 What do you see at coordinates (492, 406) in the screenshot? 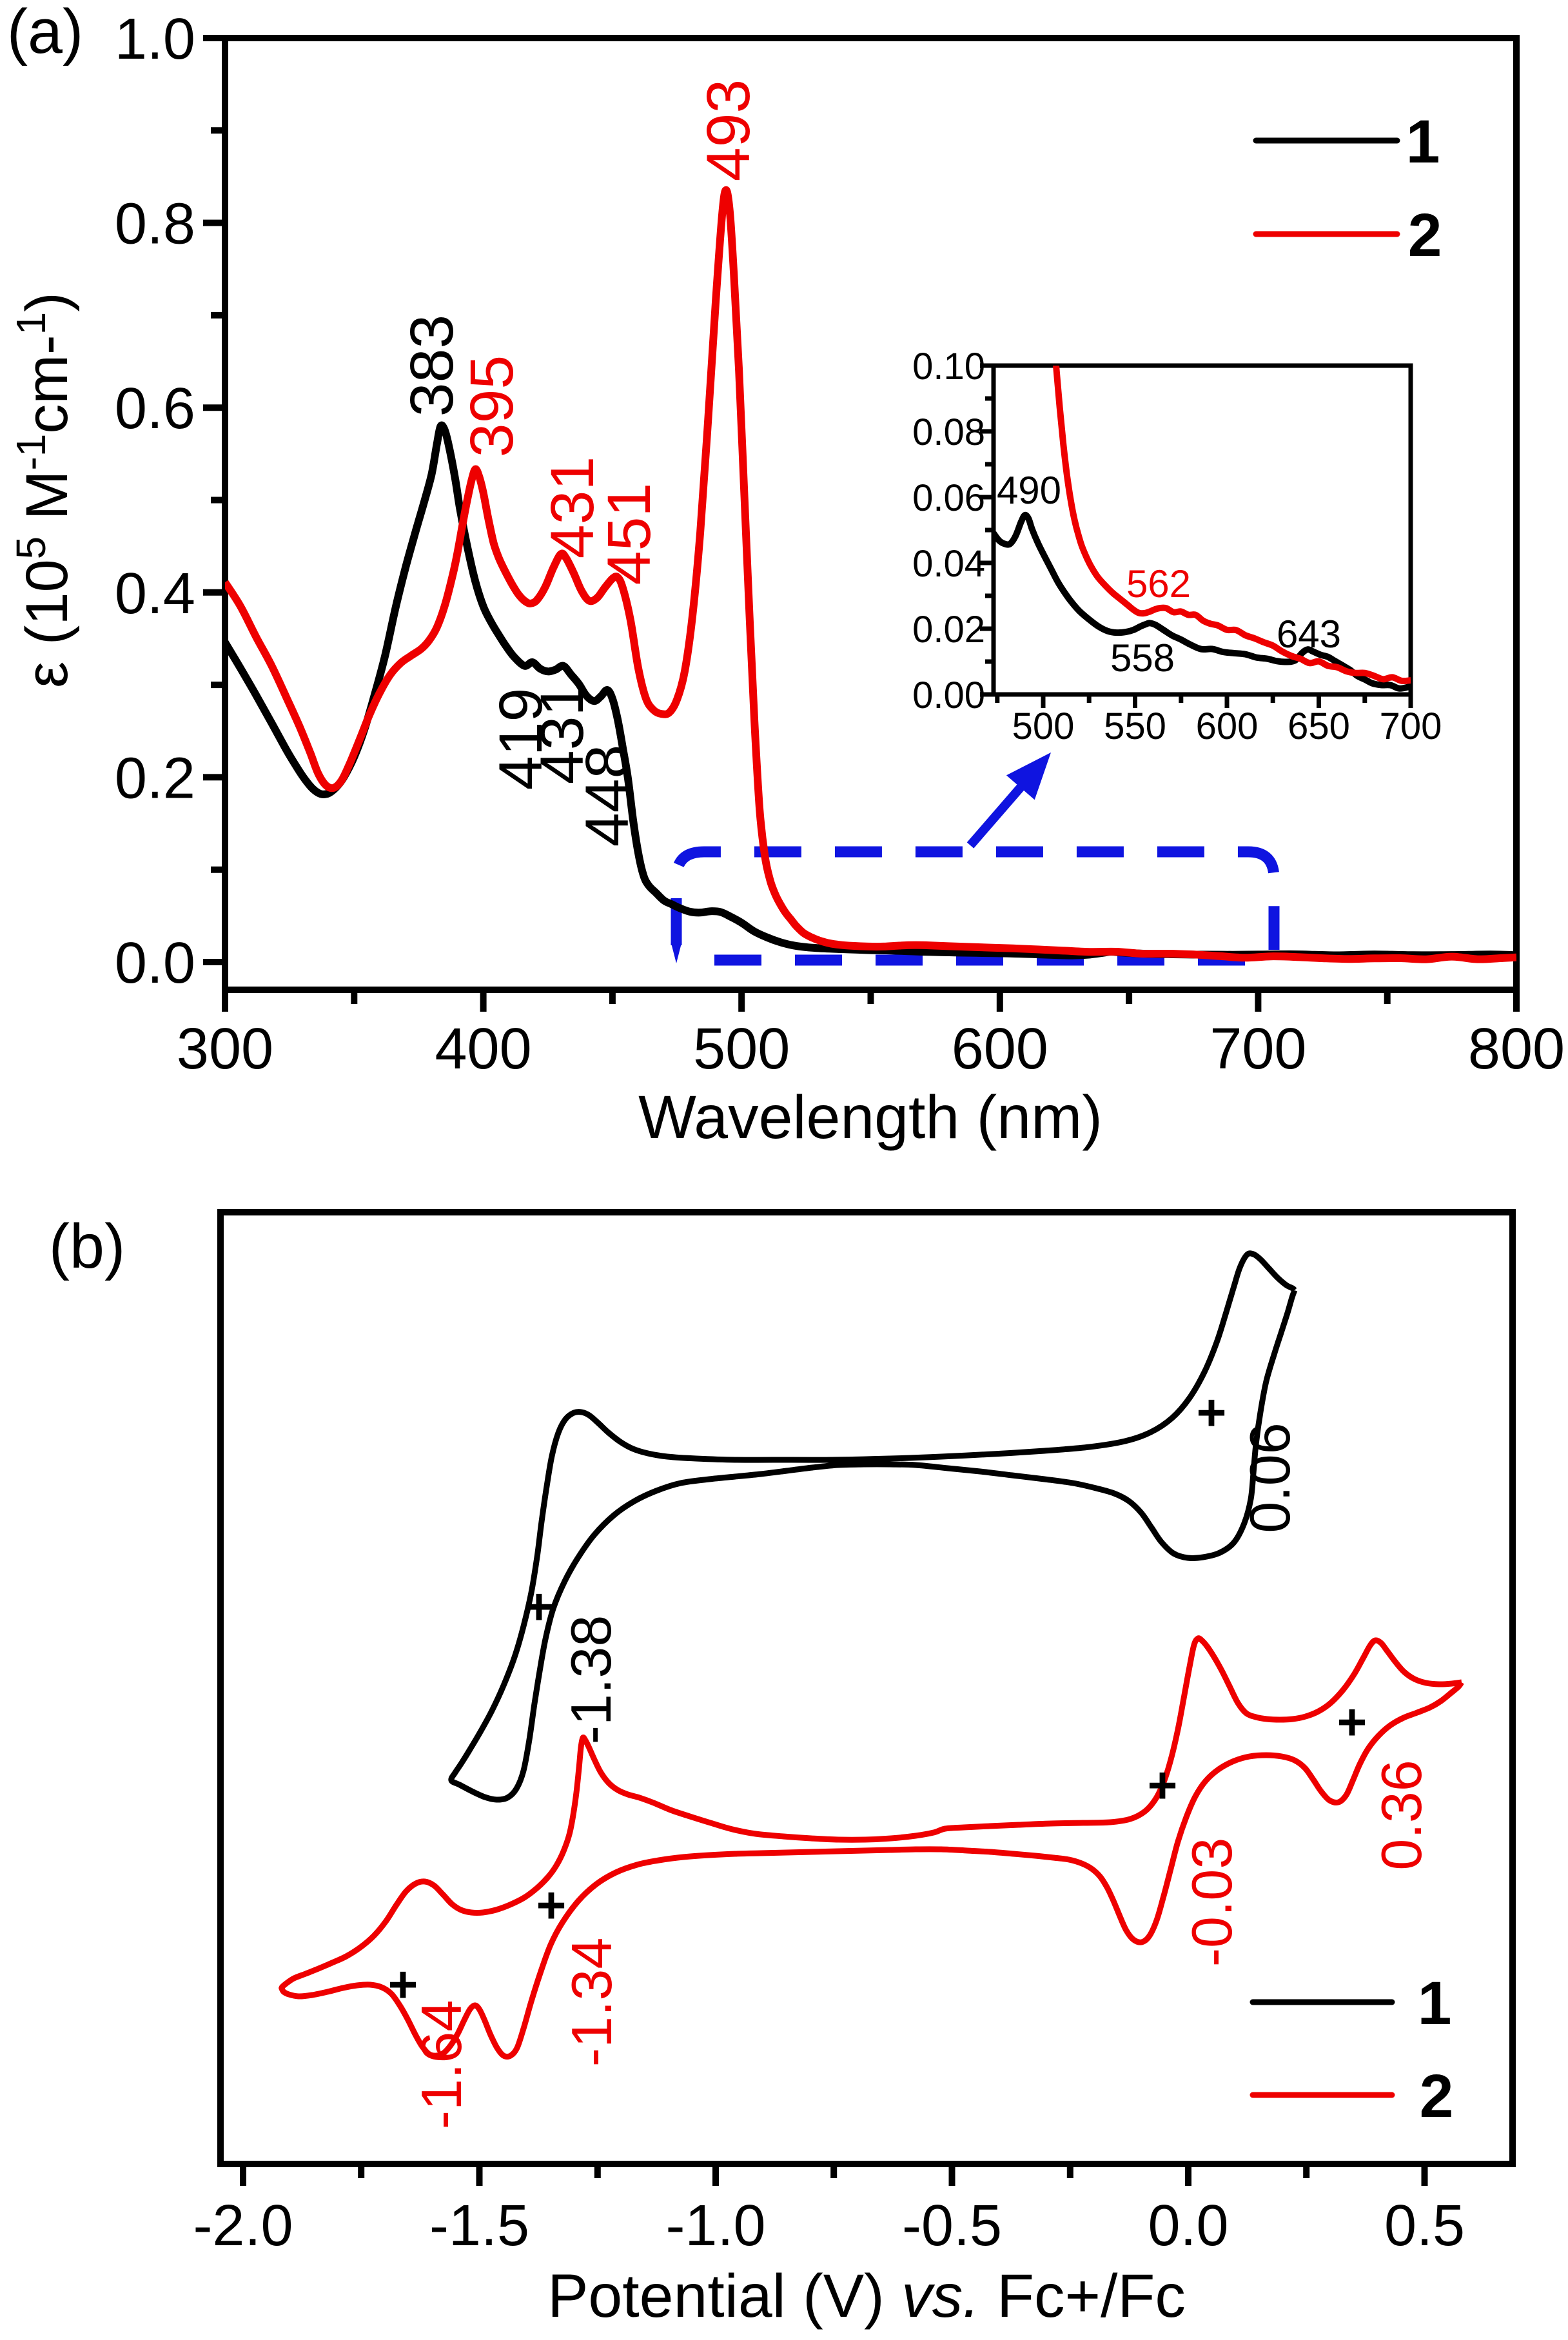
I see `svg-text: 395` at bounding box center [492, 406].